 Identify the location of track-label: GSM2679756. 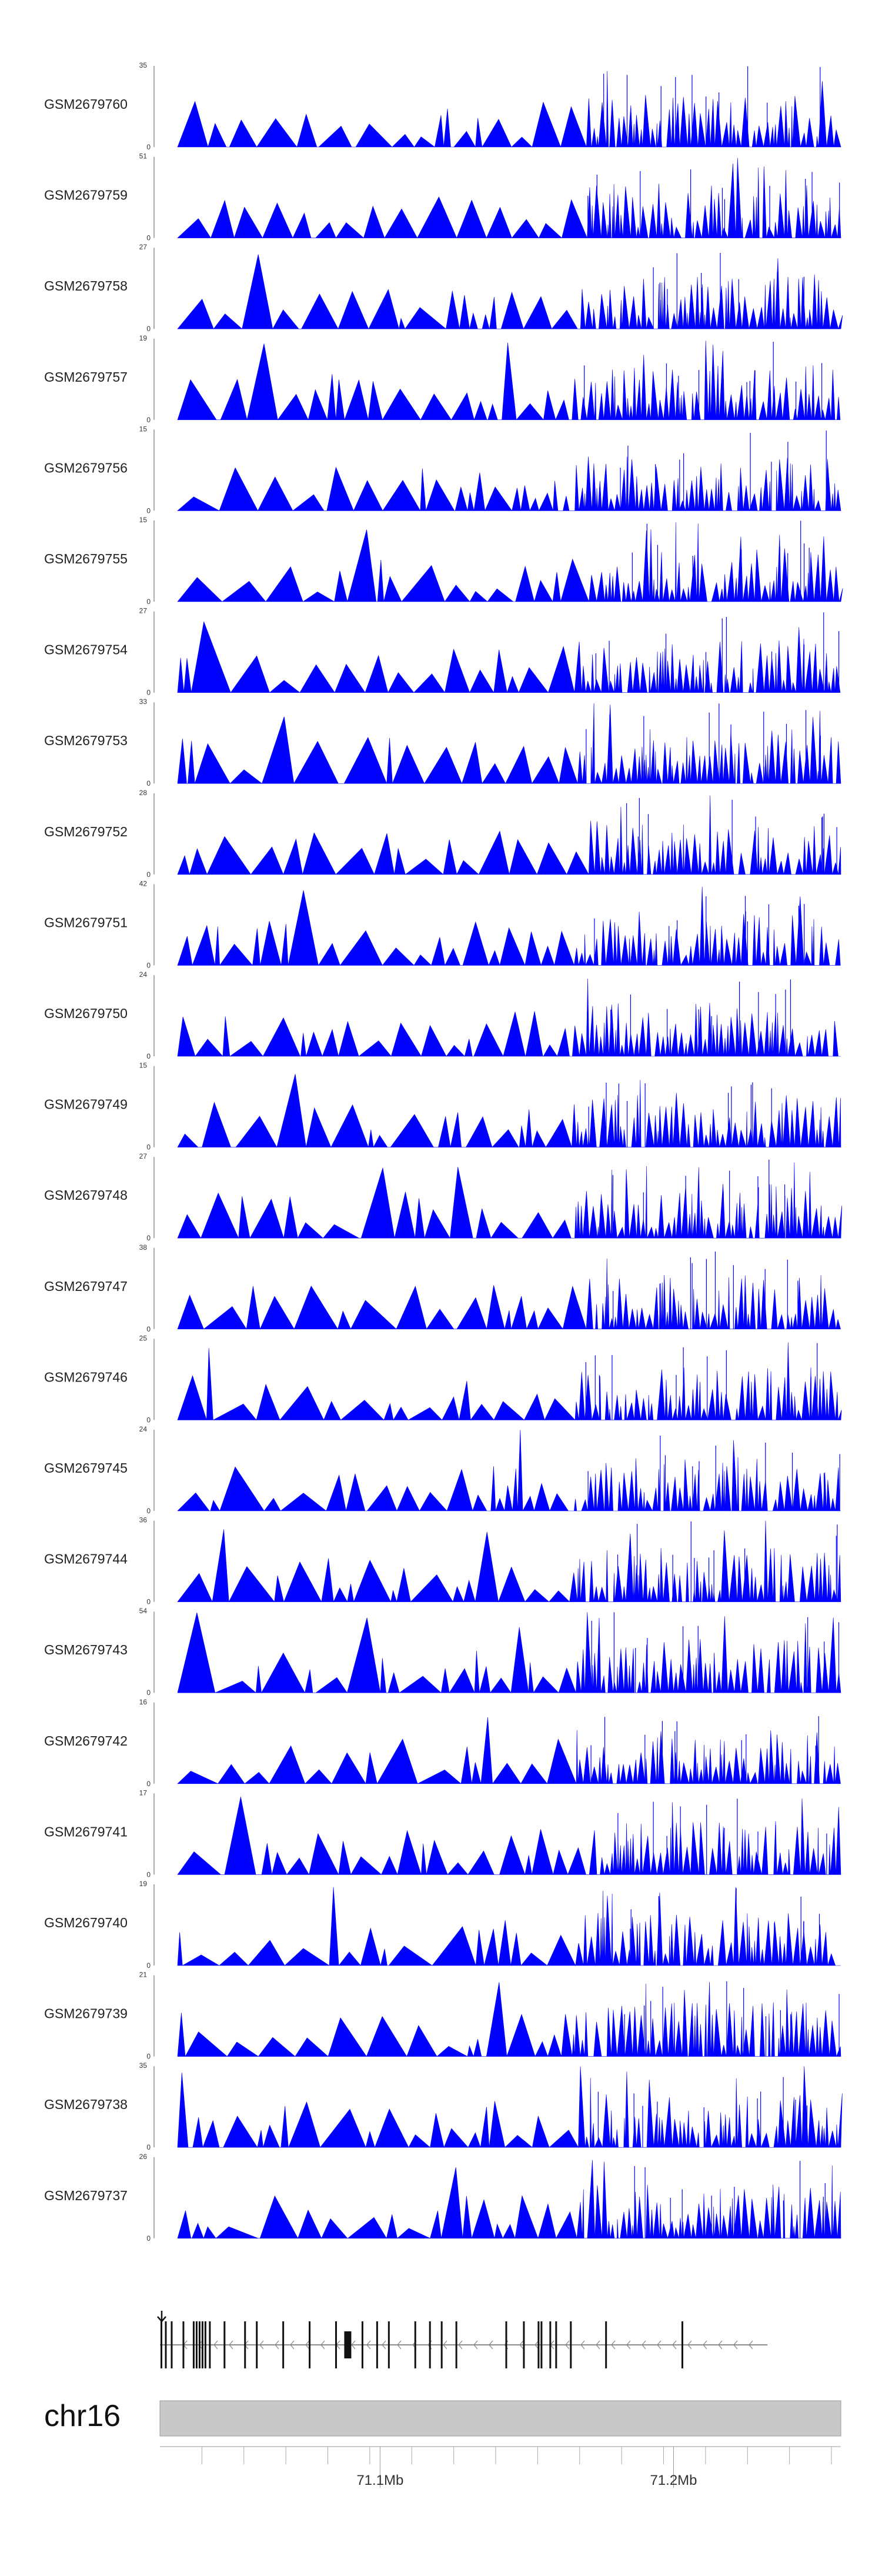
(86, 467).